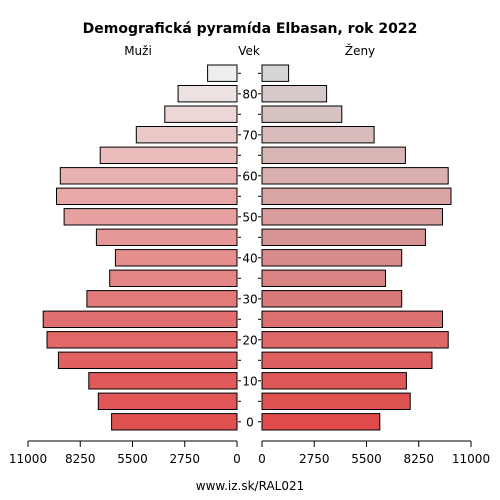  Describe the element at coordinates (237, 459) in the screenshot. I see `male-x-tick-label: 0` at that location.